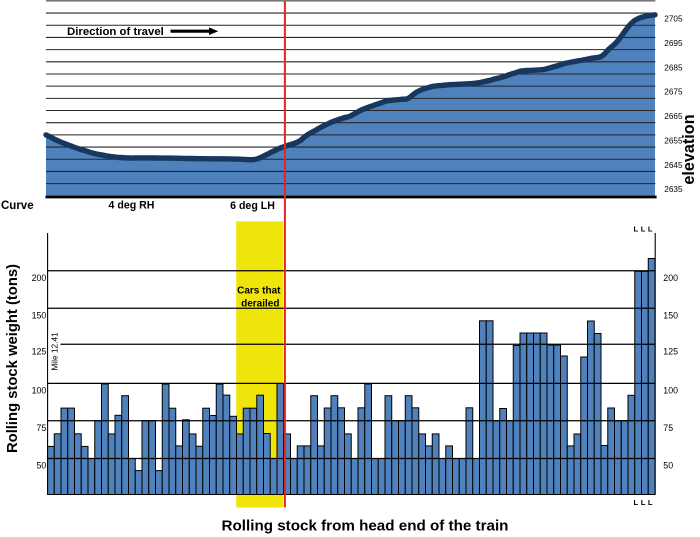 The height and width of the screenshot is (537, 700). Describe the element at coordinates (13, 358) in the screenshot. I see `svg-text: Rolling stock weight (tons)` at that location.